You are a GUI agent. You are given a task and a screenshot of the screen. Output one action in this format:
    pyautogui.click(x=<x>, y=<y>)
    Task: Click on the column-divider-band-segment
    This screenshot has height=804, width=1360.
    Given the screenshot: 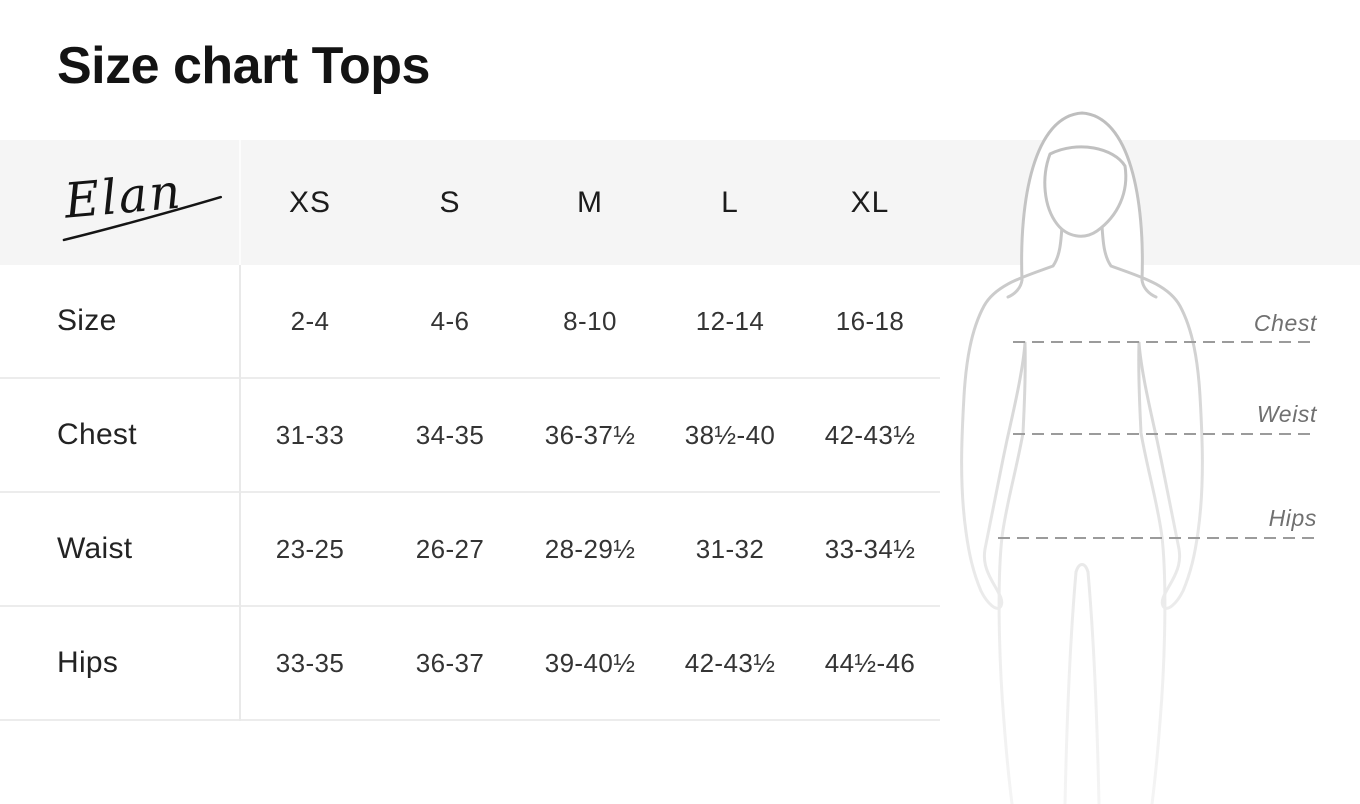 What is the action you would take?
    pyautogui.click(x=240, y=202)
    